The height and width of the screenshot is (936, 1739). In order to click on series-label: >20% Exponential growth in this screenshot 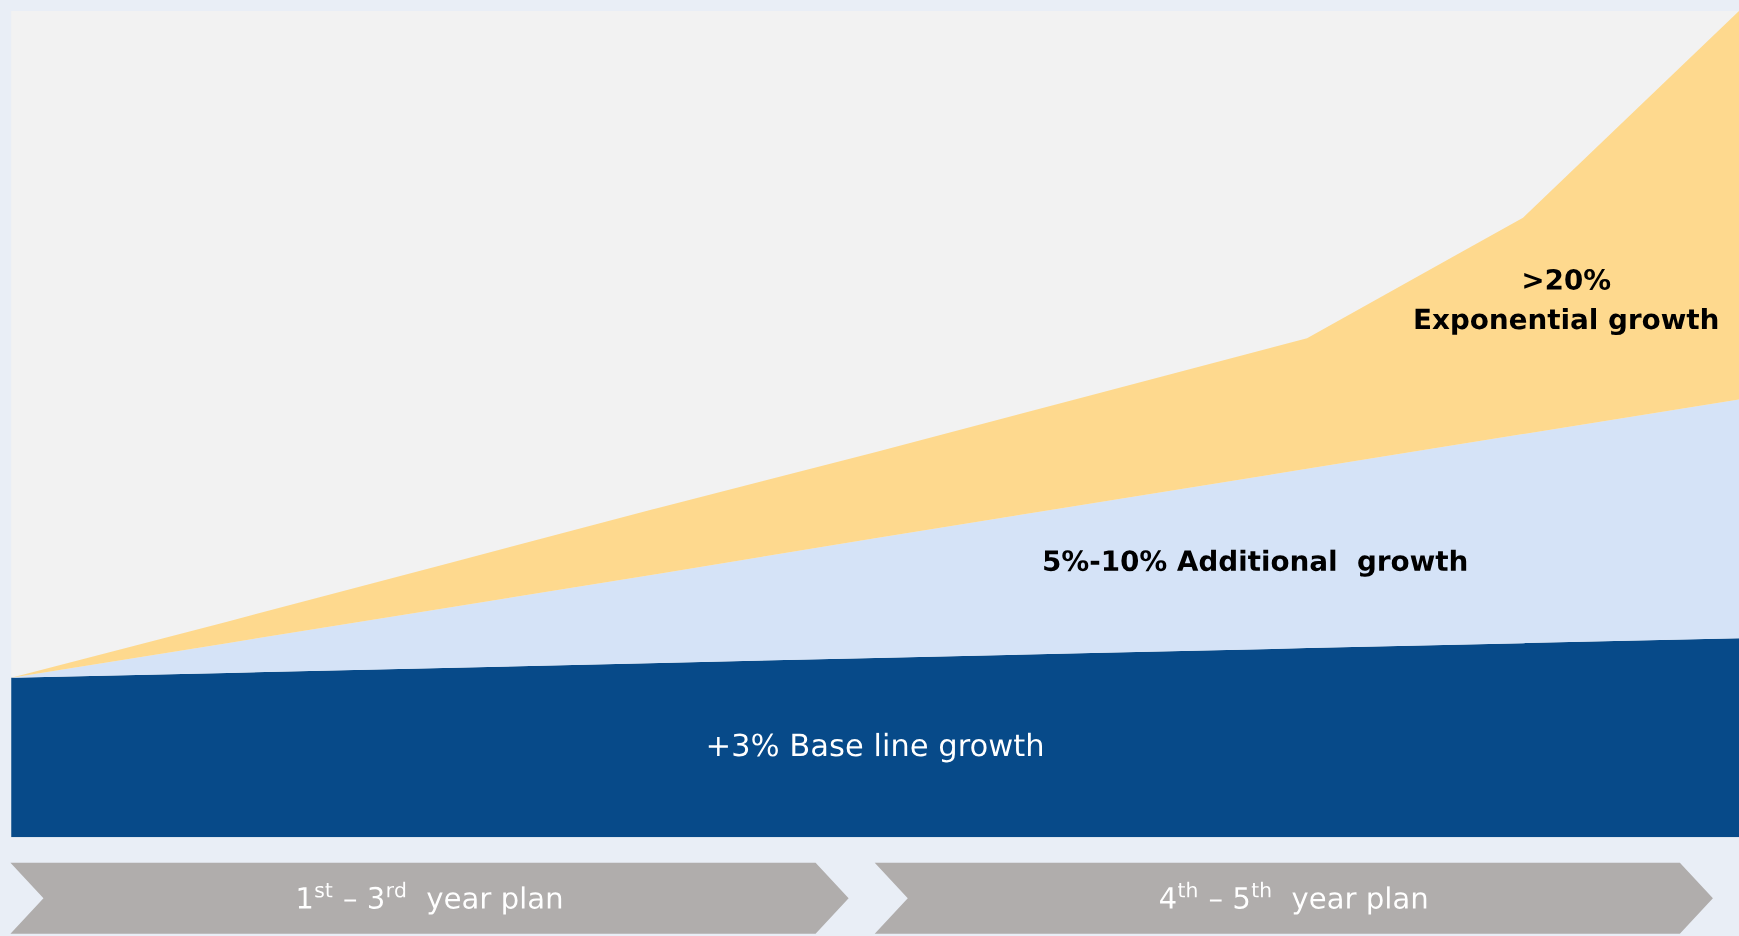, I will do `click(1566, 302)`.